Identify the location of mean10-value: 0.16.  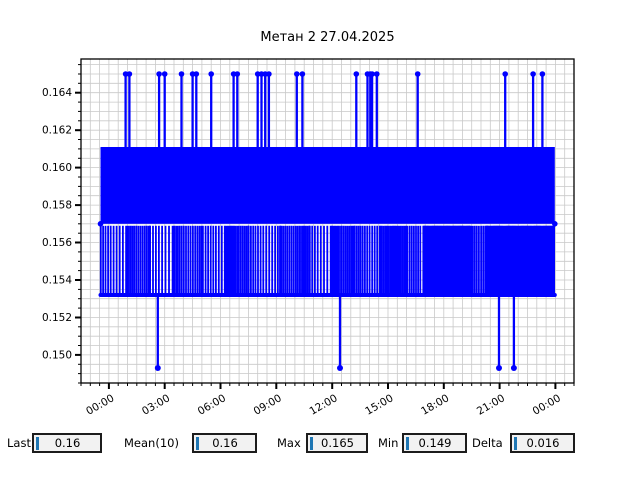
(225, 443).